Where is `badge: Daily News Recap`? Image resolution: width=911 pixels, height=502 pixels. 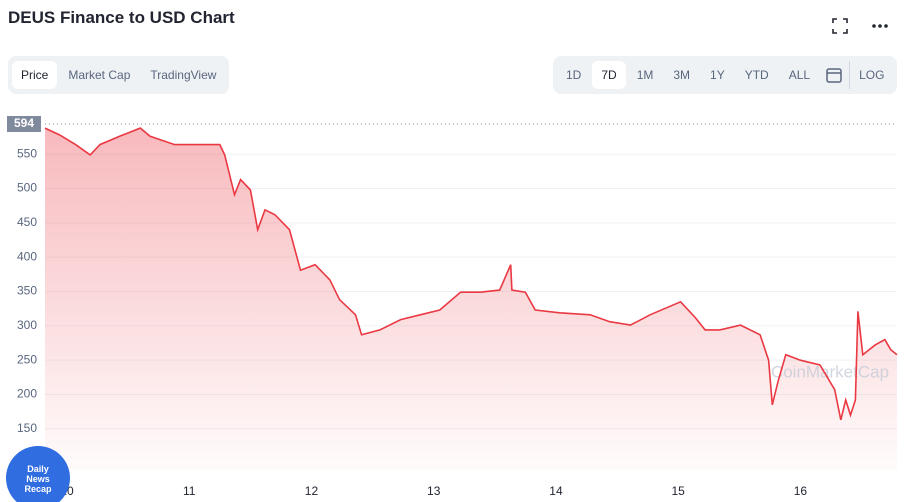 badge: Daily News Recap is located at coordinates (38, 474).